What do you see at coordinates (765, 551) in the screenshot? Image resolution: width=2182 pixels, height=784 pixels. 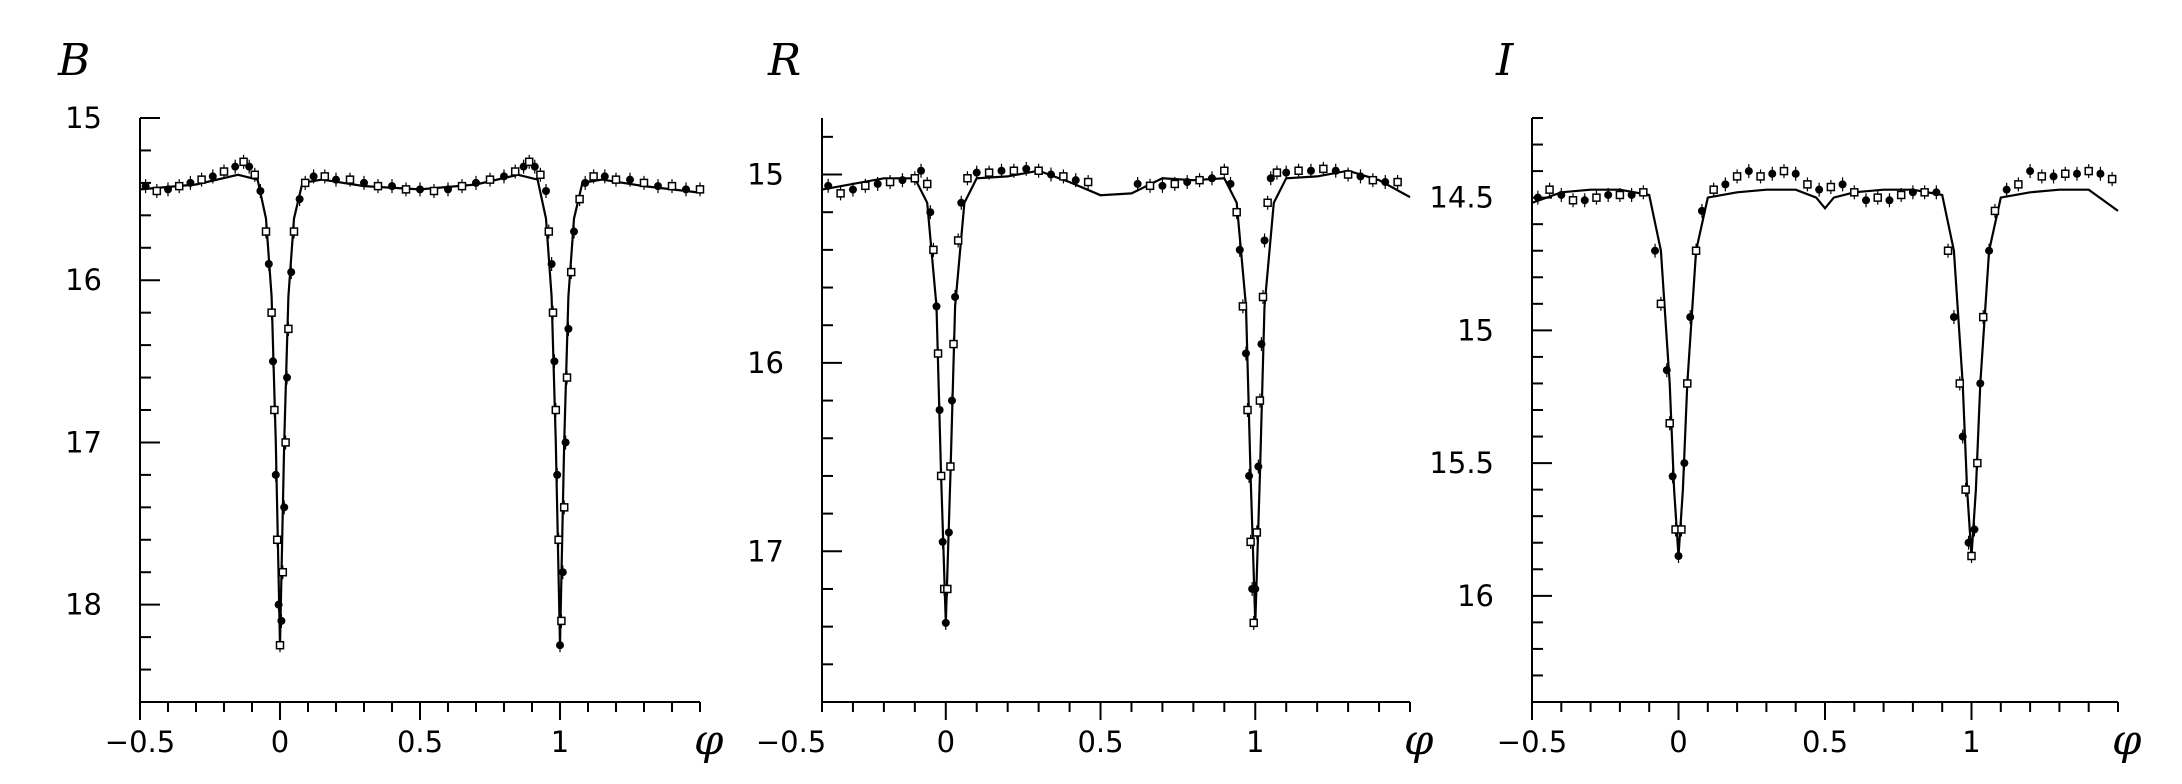 I see `panel-r-y-tick-label: 17` at bounding box center [765, 551].